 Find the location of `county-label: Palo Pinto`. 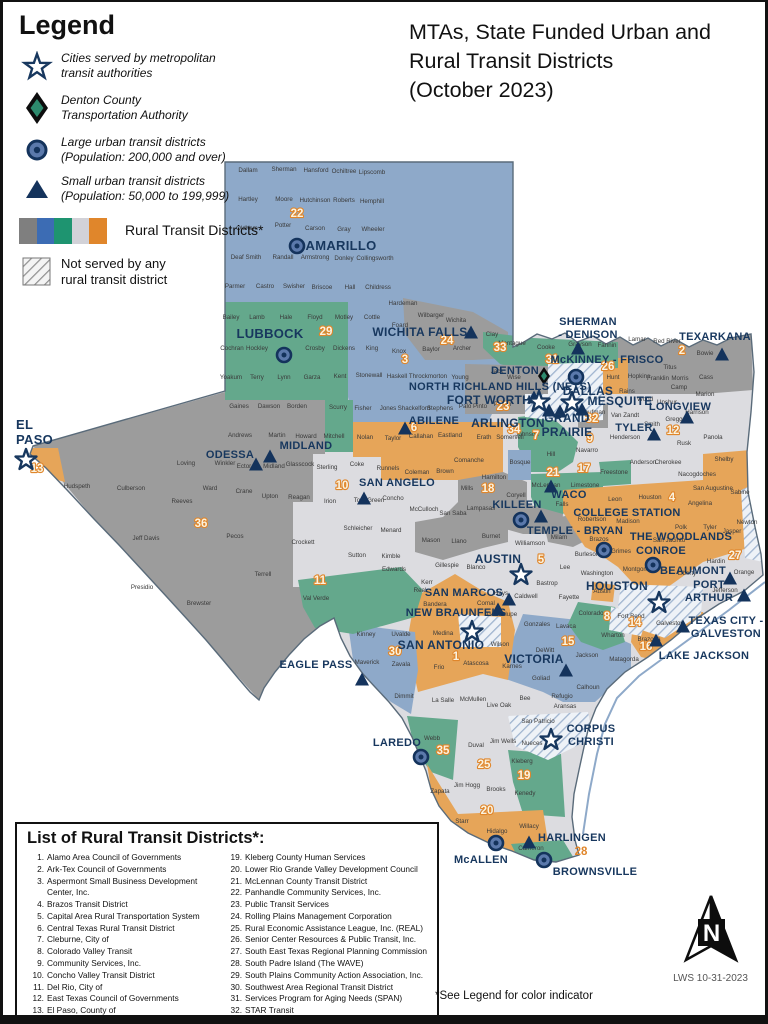

county-label: Palo Pinto is located at coordinates (473, 406).